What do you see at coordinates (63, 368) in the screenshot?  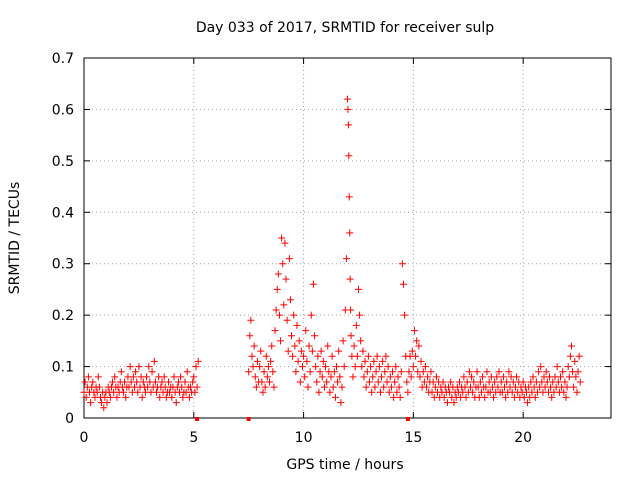 I see `y-tick-label: 0.1` at bounding box center [63, 368].